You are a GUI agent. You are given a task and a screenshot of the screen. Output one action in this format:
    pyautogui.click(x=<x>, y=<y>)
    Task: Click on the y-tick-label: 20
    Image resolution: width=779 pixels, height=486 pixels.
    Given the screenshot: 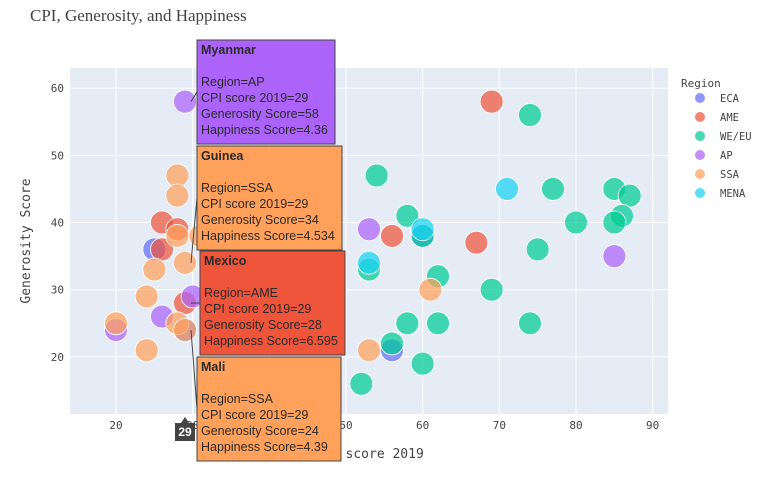 What is the action you would take?
    pyautogui.click(x=57, y=357)
    